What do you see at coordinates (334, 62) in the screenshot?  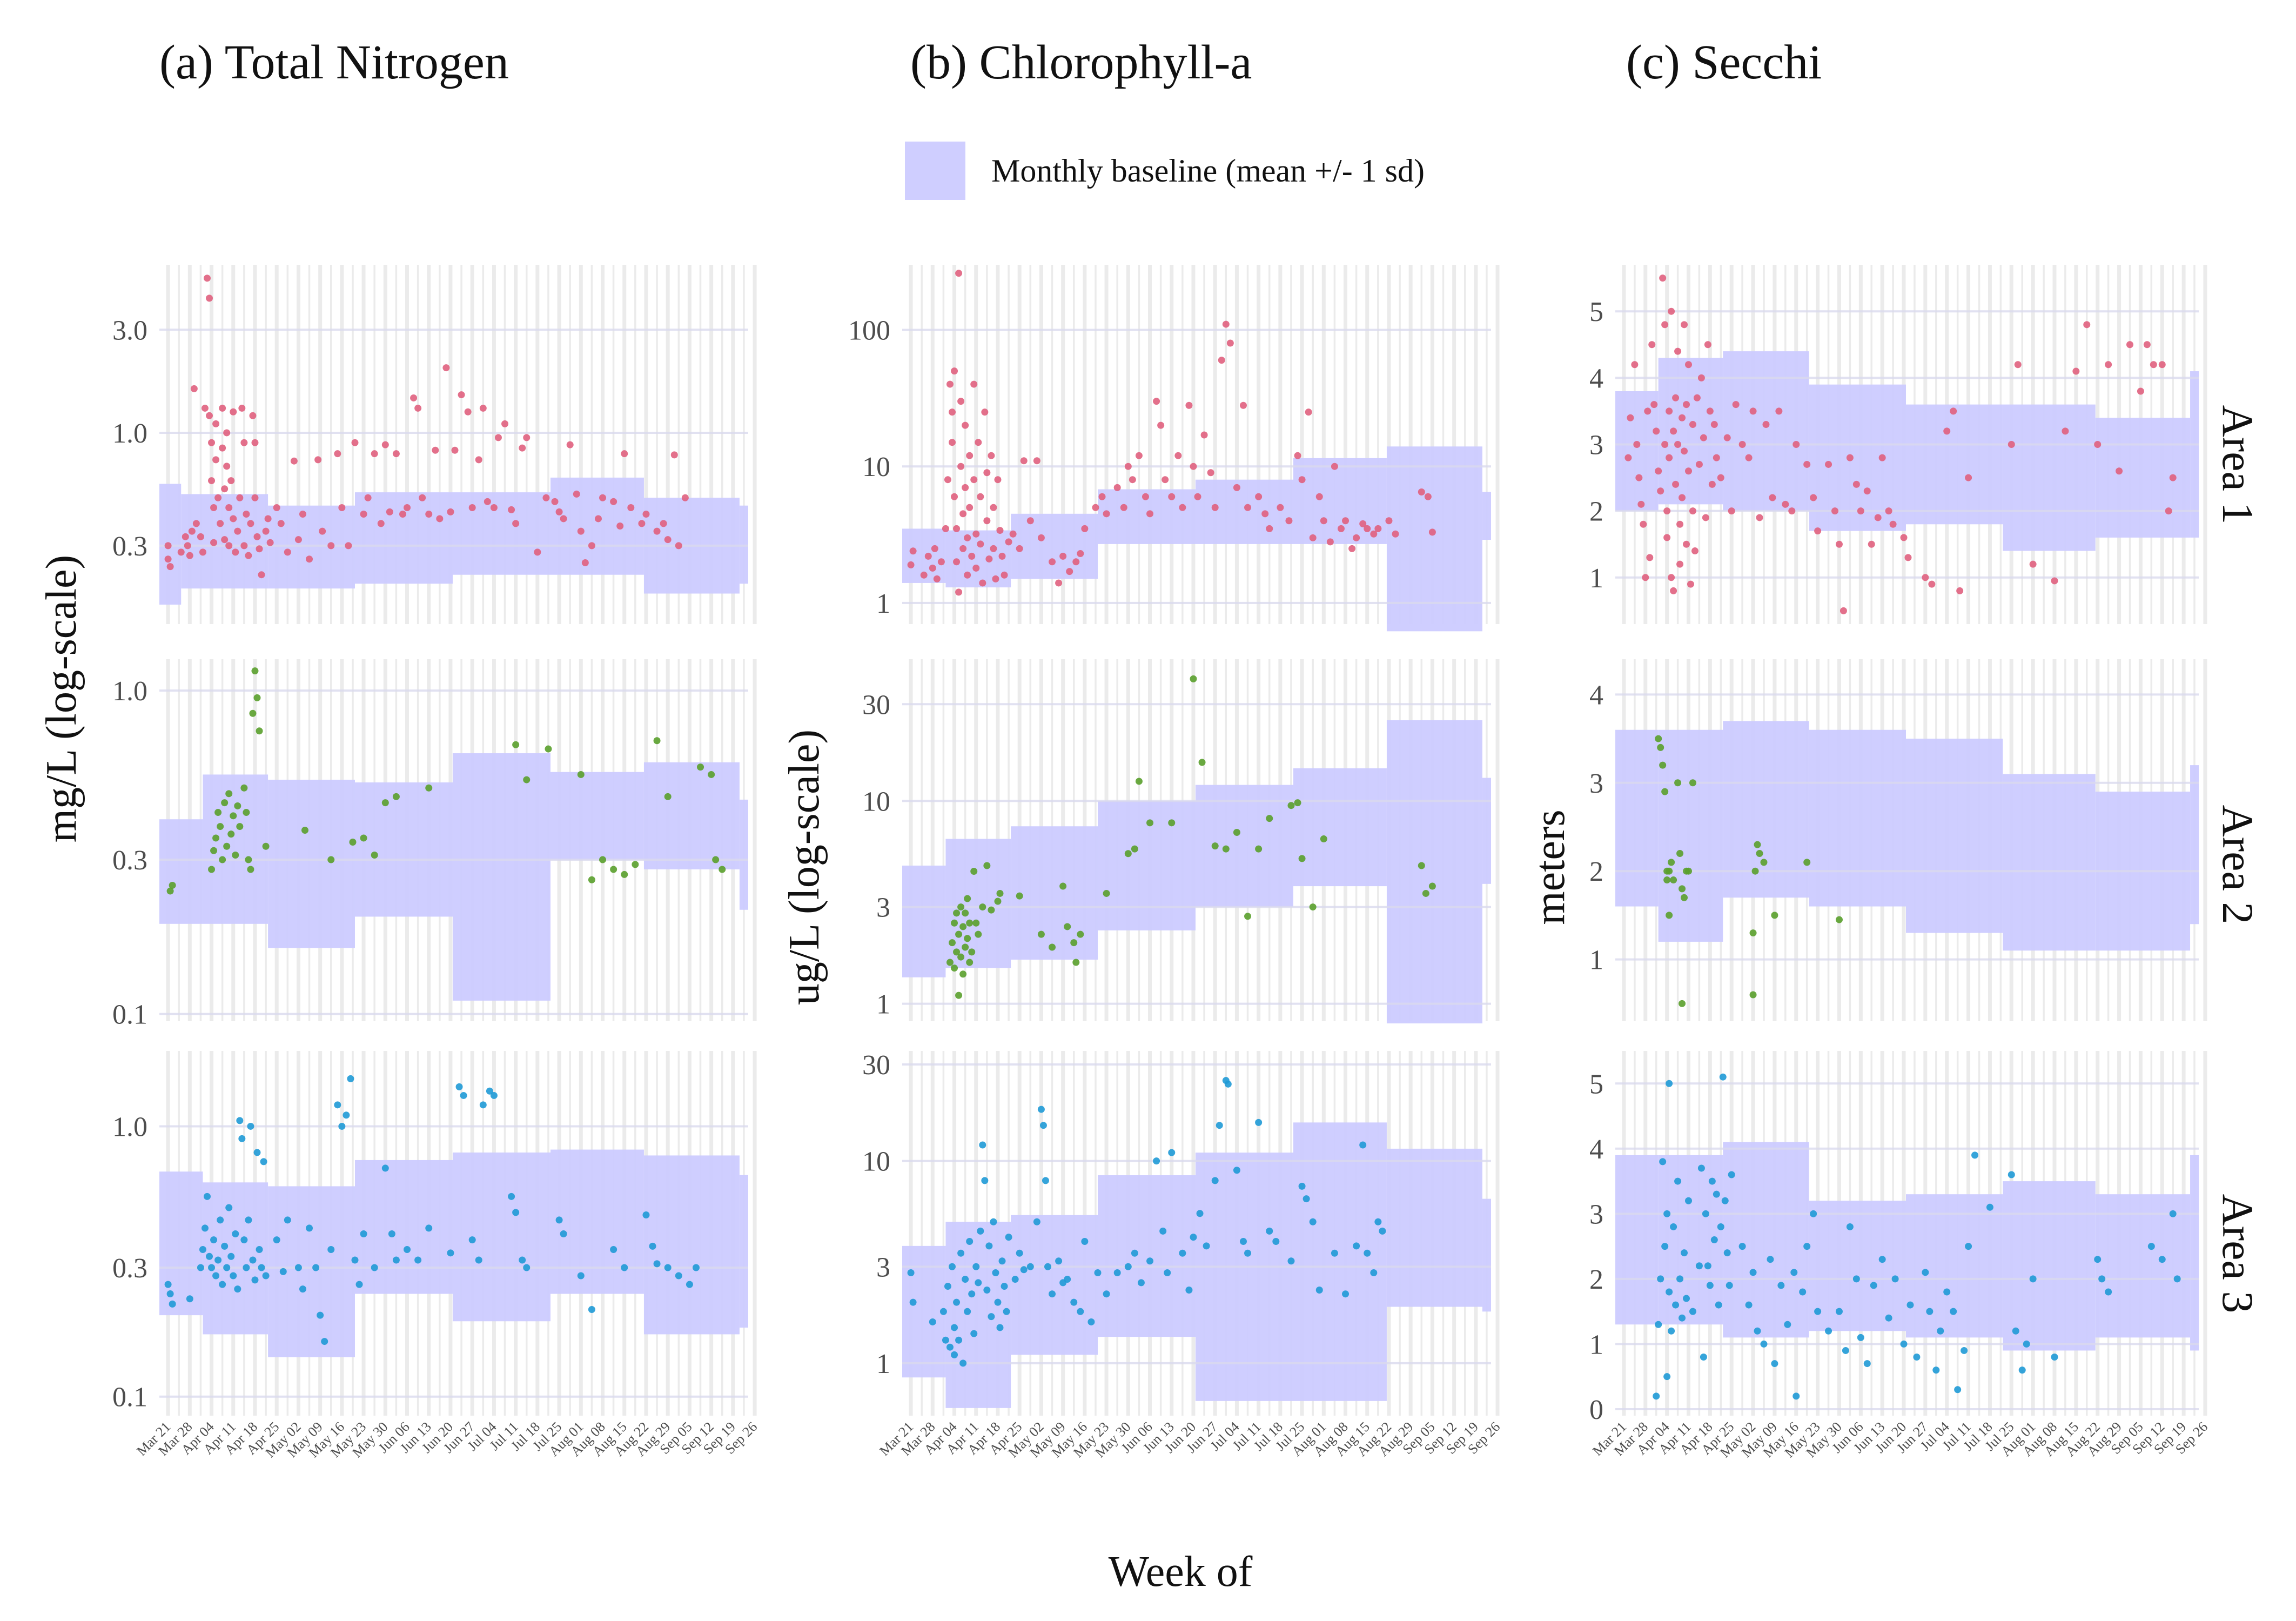 I see `column-title-total-nitrogen: (a) Total Nitrogen` at bounding box center [334, 62].